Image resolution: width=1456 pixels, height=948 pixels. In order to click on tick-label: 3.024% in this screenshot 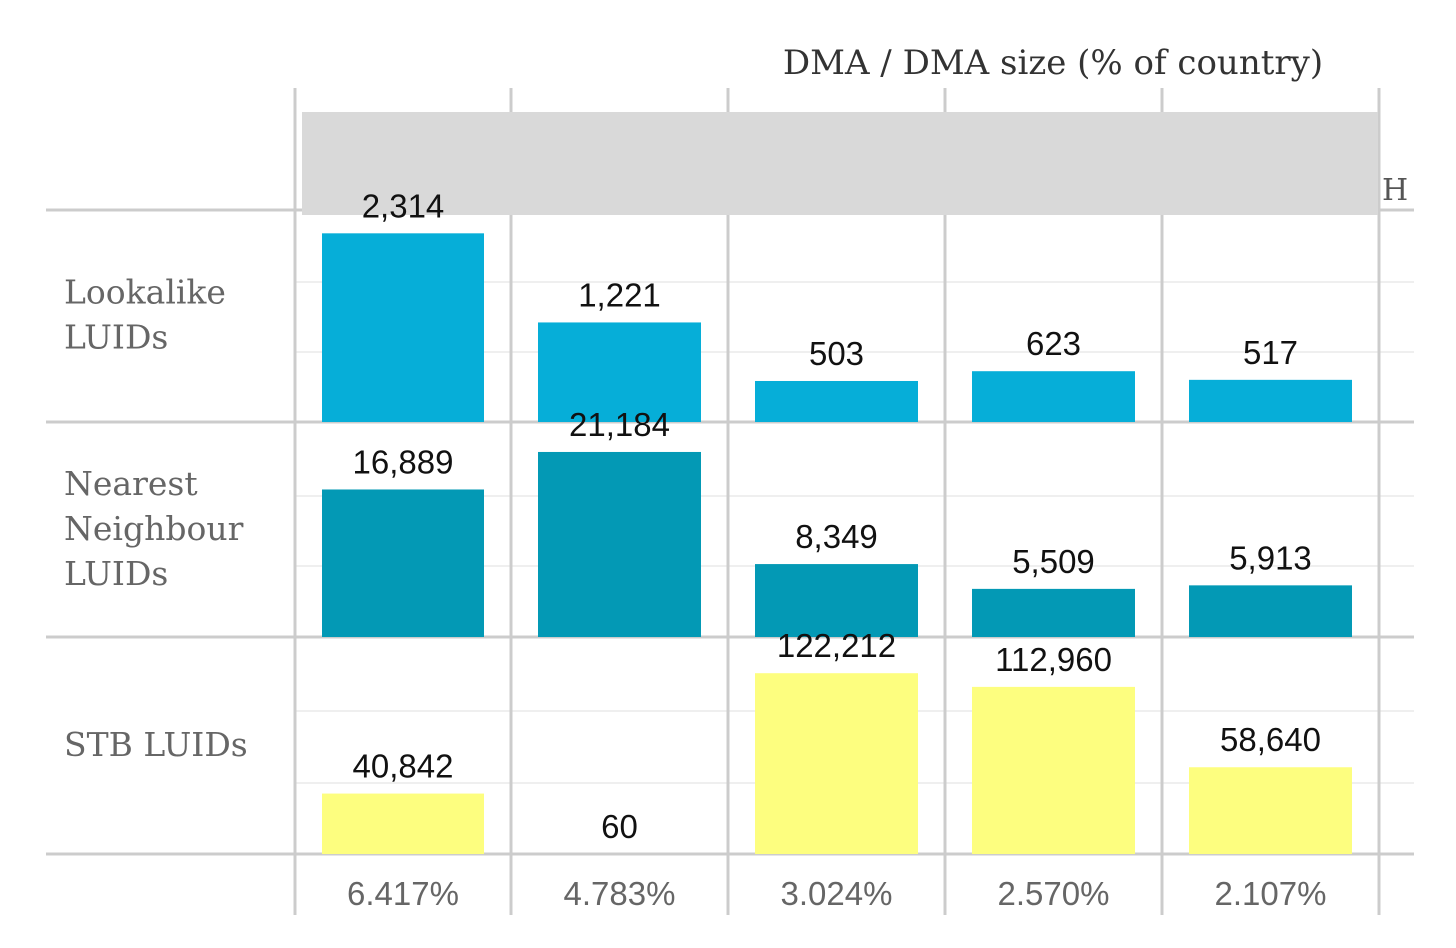, I will do `click(837, 893)`.